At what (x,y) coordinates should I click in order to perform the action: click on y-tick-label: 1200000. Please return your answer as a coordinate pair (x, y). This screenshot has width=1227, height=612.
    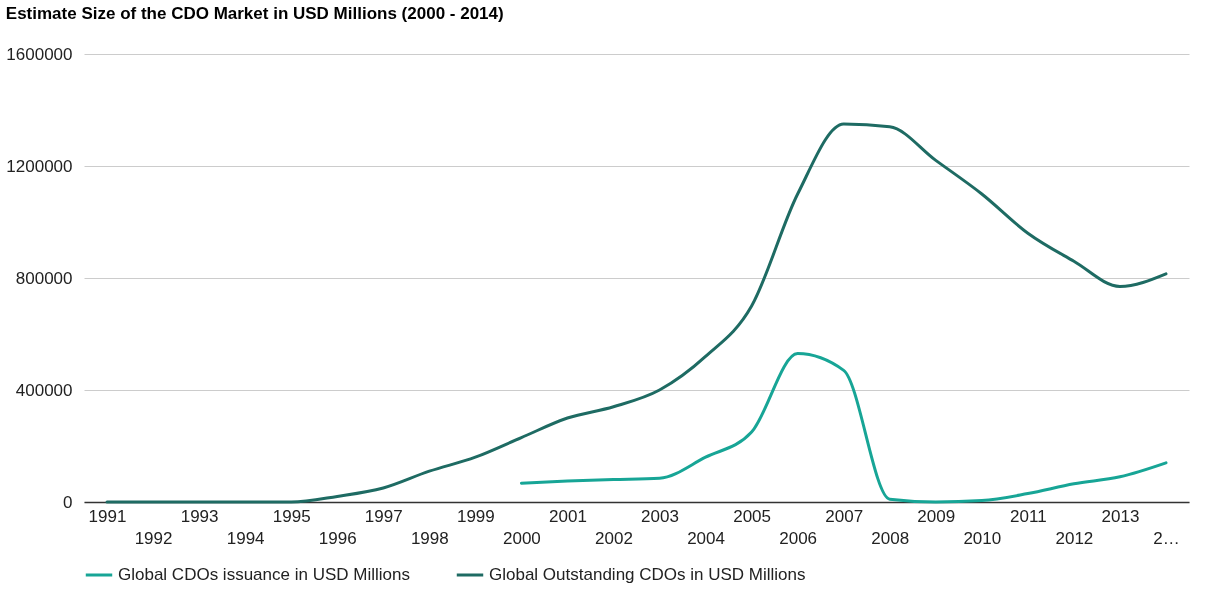
    Looking at the image, I should click on (39, 166).